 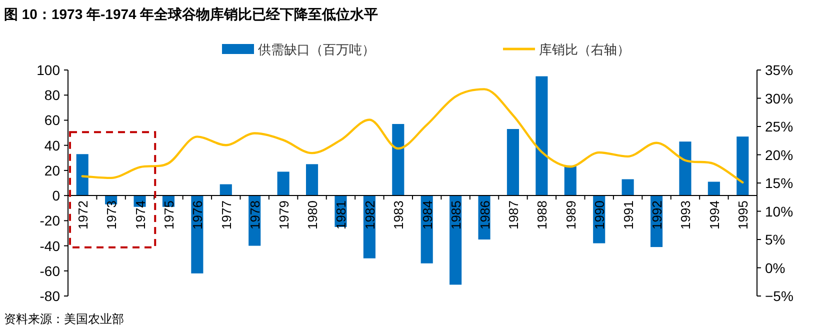 I want to click on y-tick-label: 60, so click(x=52, y=120).